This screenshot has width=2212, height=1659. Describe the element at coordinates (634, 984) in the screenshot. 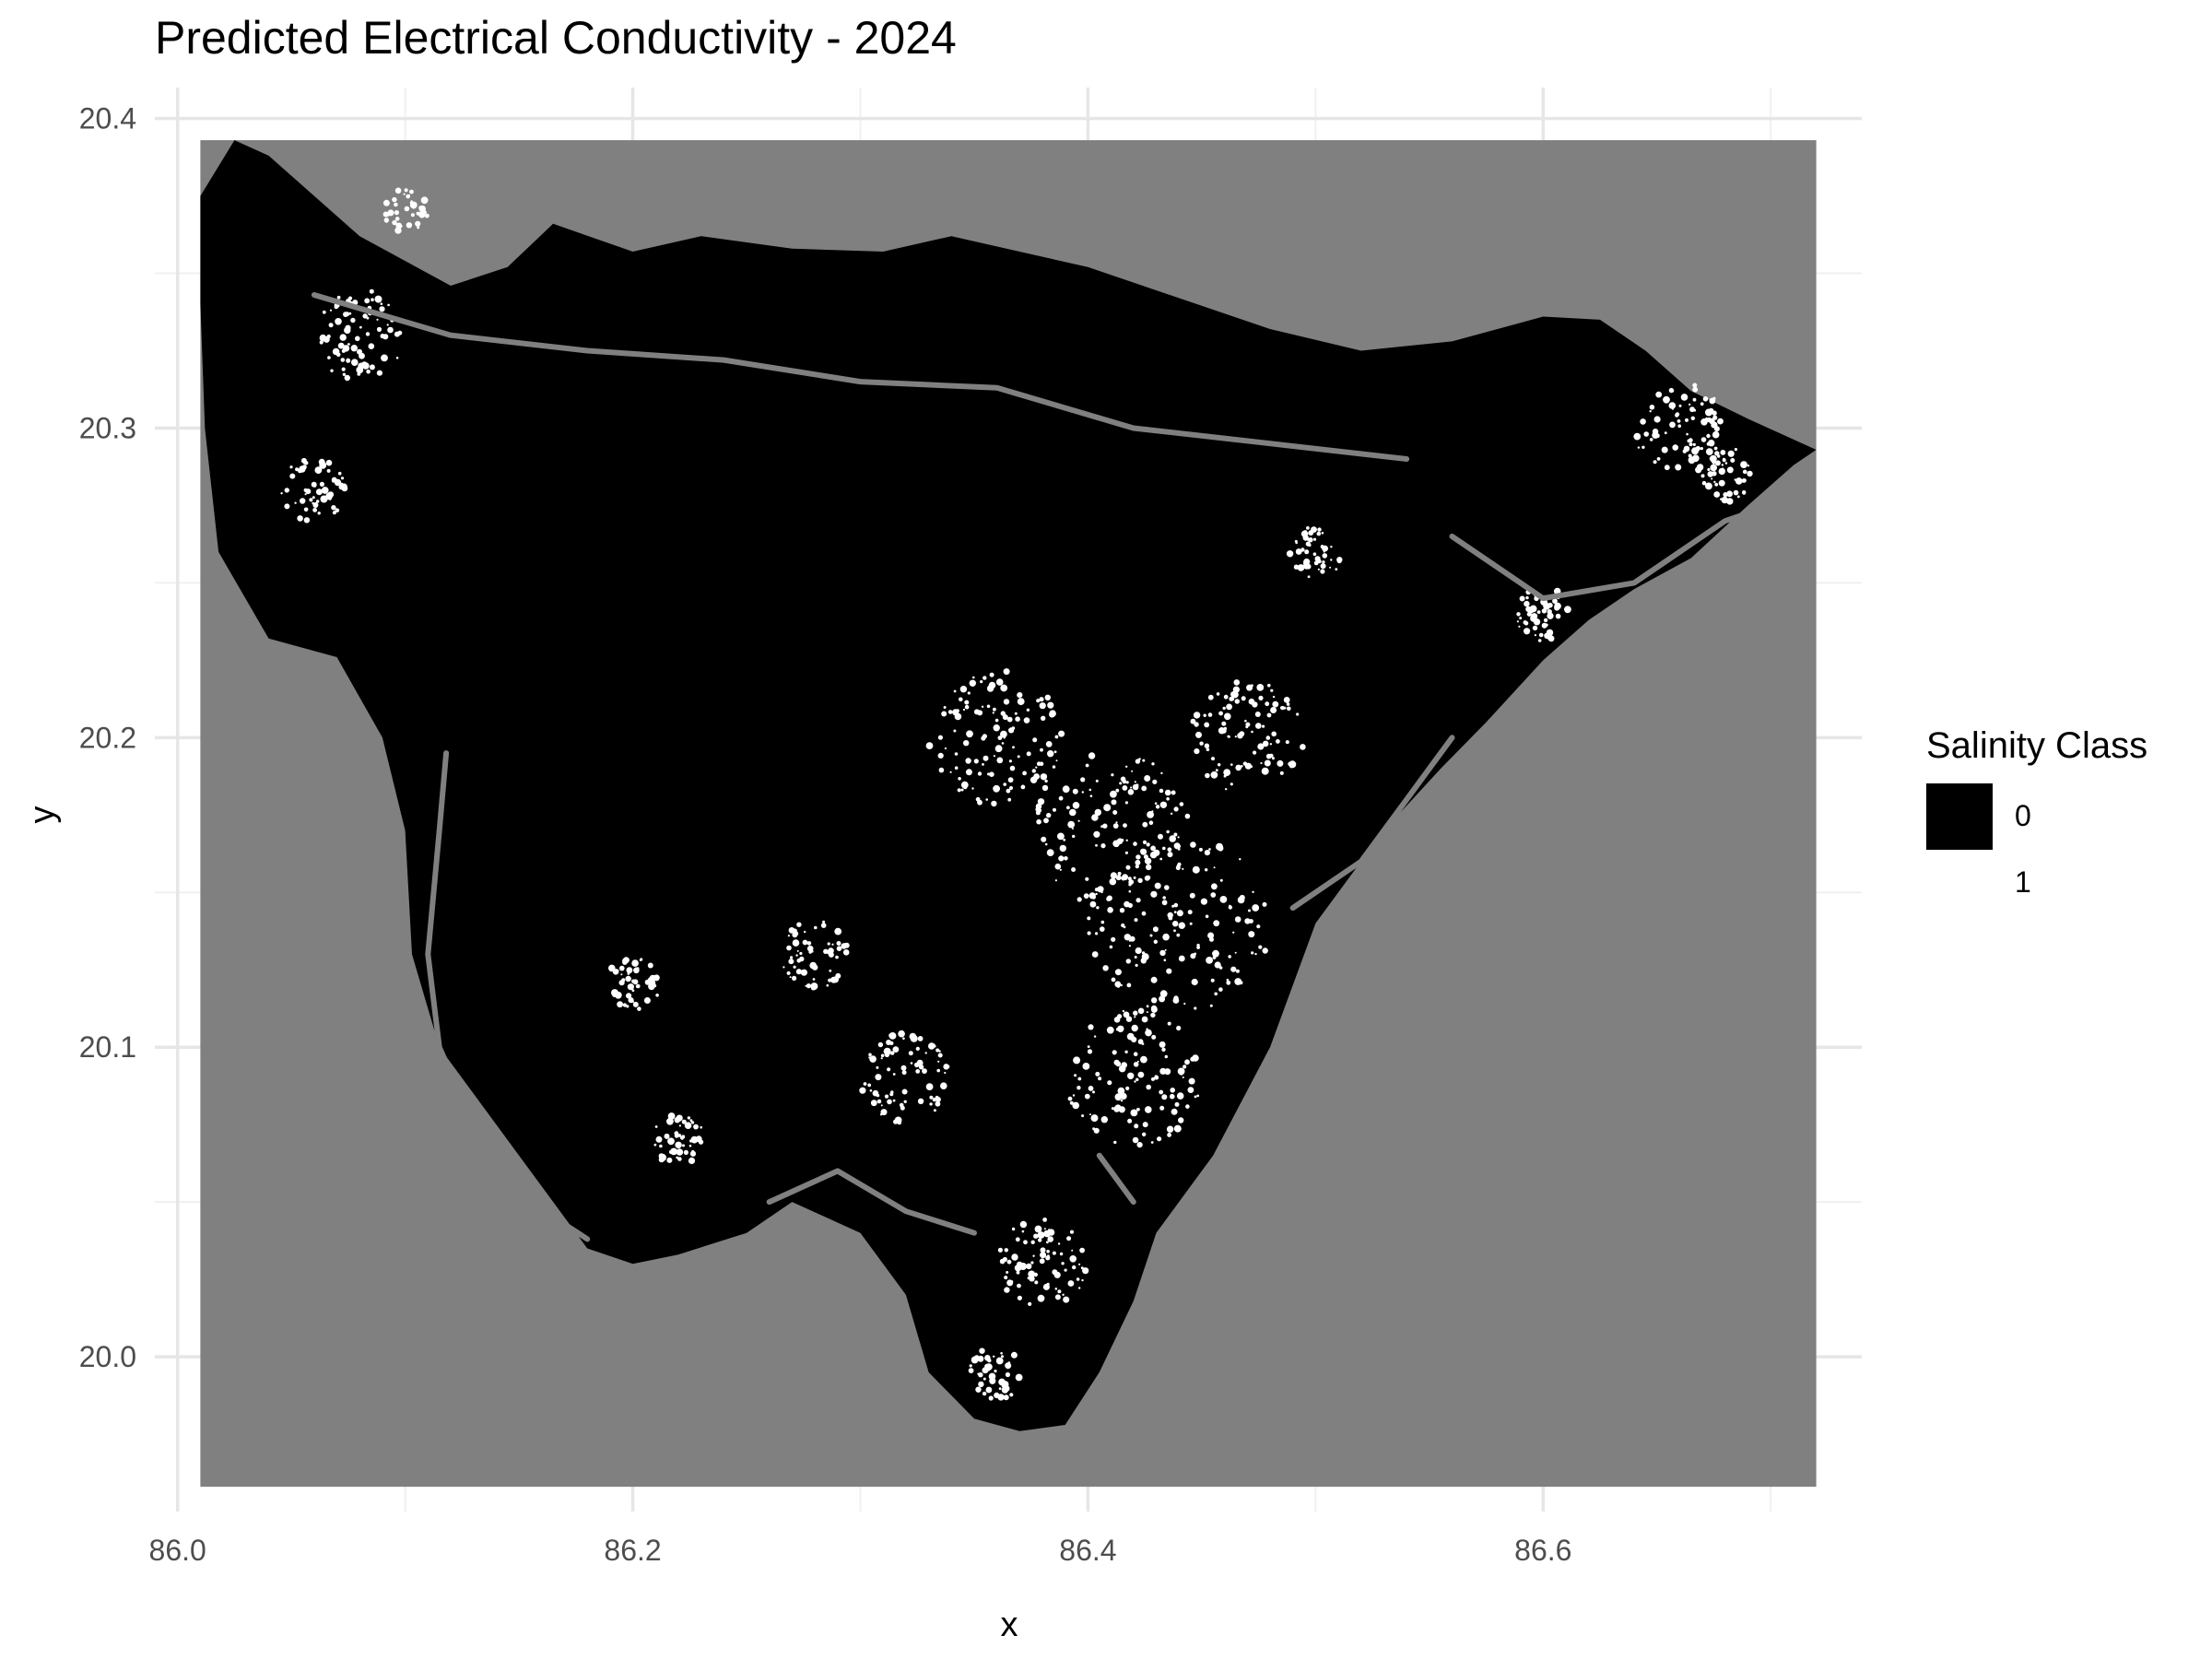

I see `saline-patch` at that location.